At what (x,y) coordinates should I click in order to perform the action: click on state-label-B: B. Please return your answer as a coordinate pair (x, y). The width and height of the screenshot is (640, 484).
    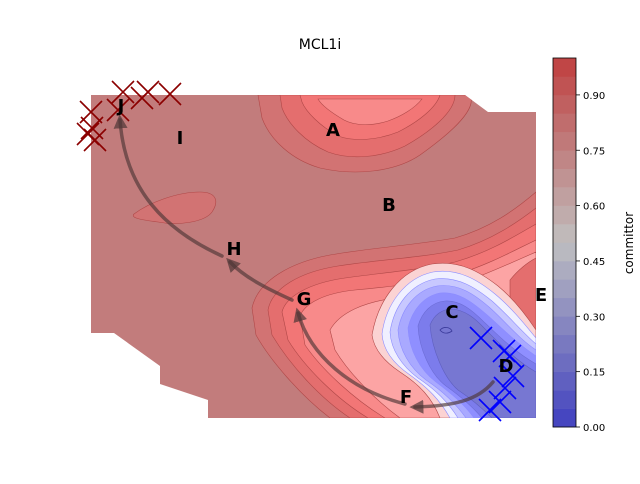
    Looking at the image, I should click on (389, 205).